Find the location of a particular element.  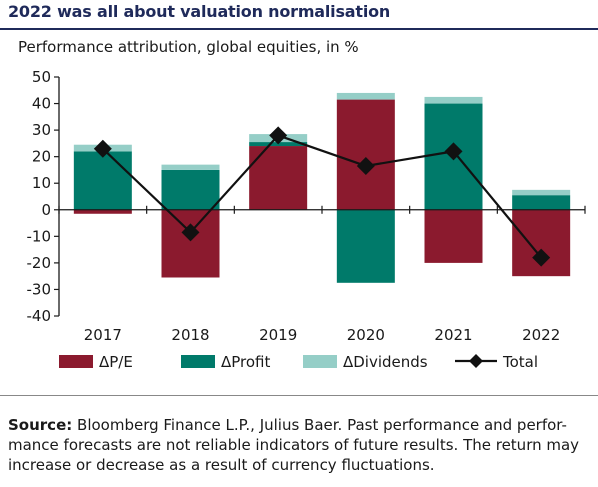

legend: ΔP/E ΔProfit ΔDividends Total is located at coordinates (298, 362).